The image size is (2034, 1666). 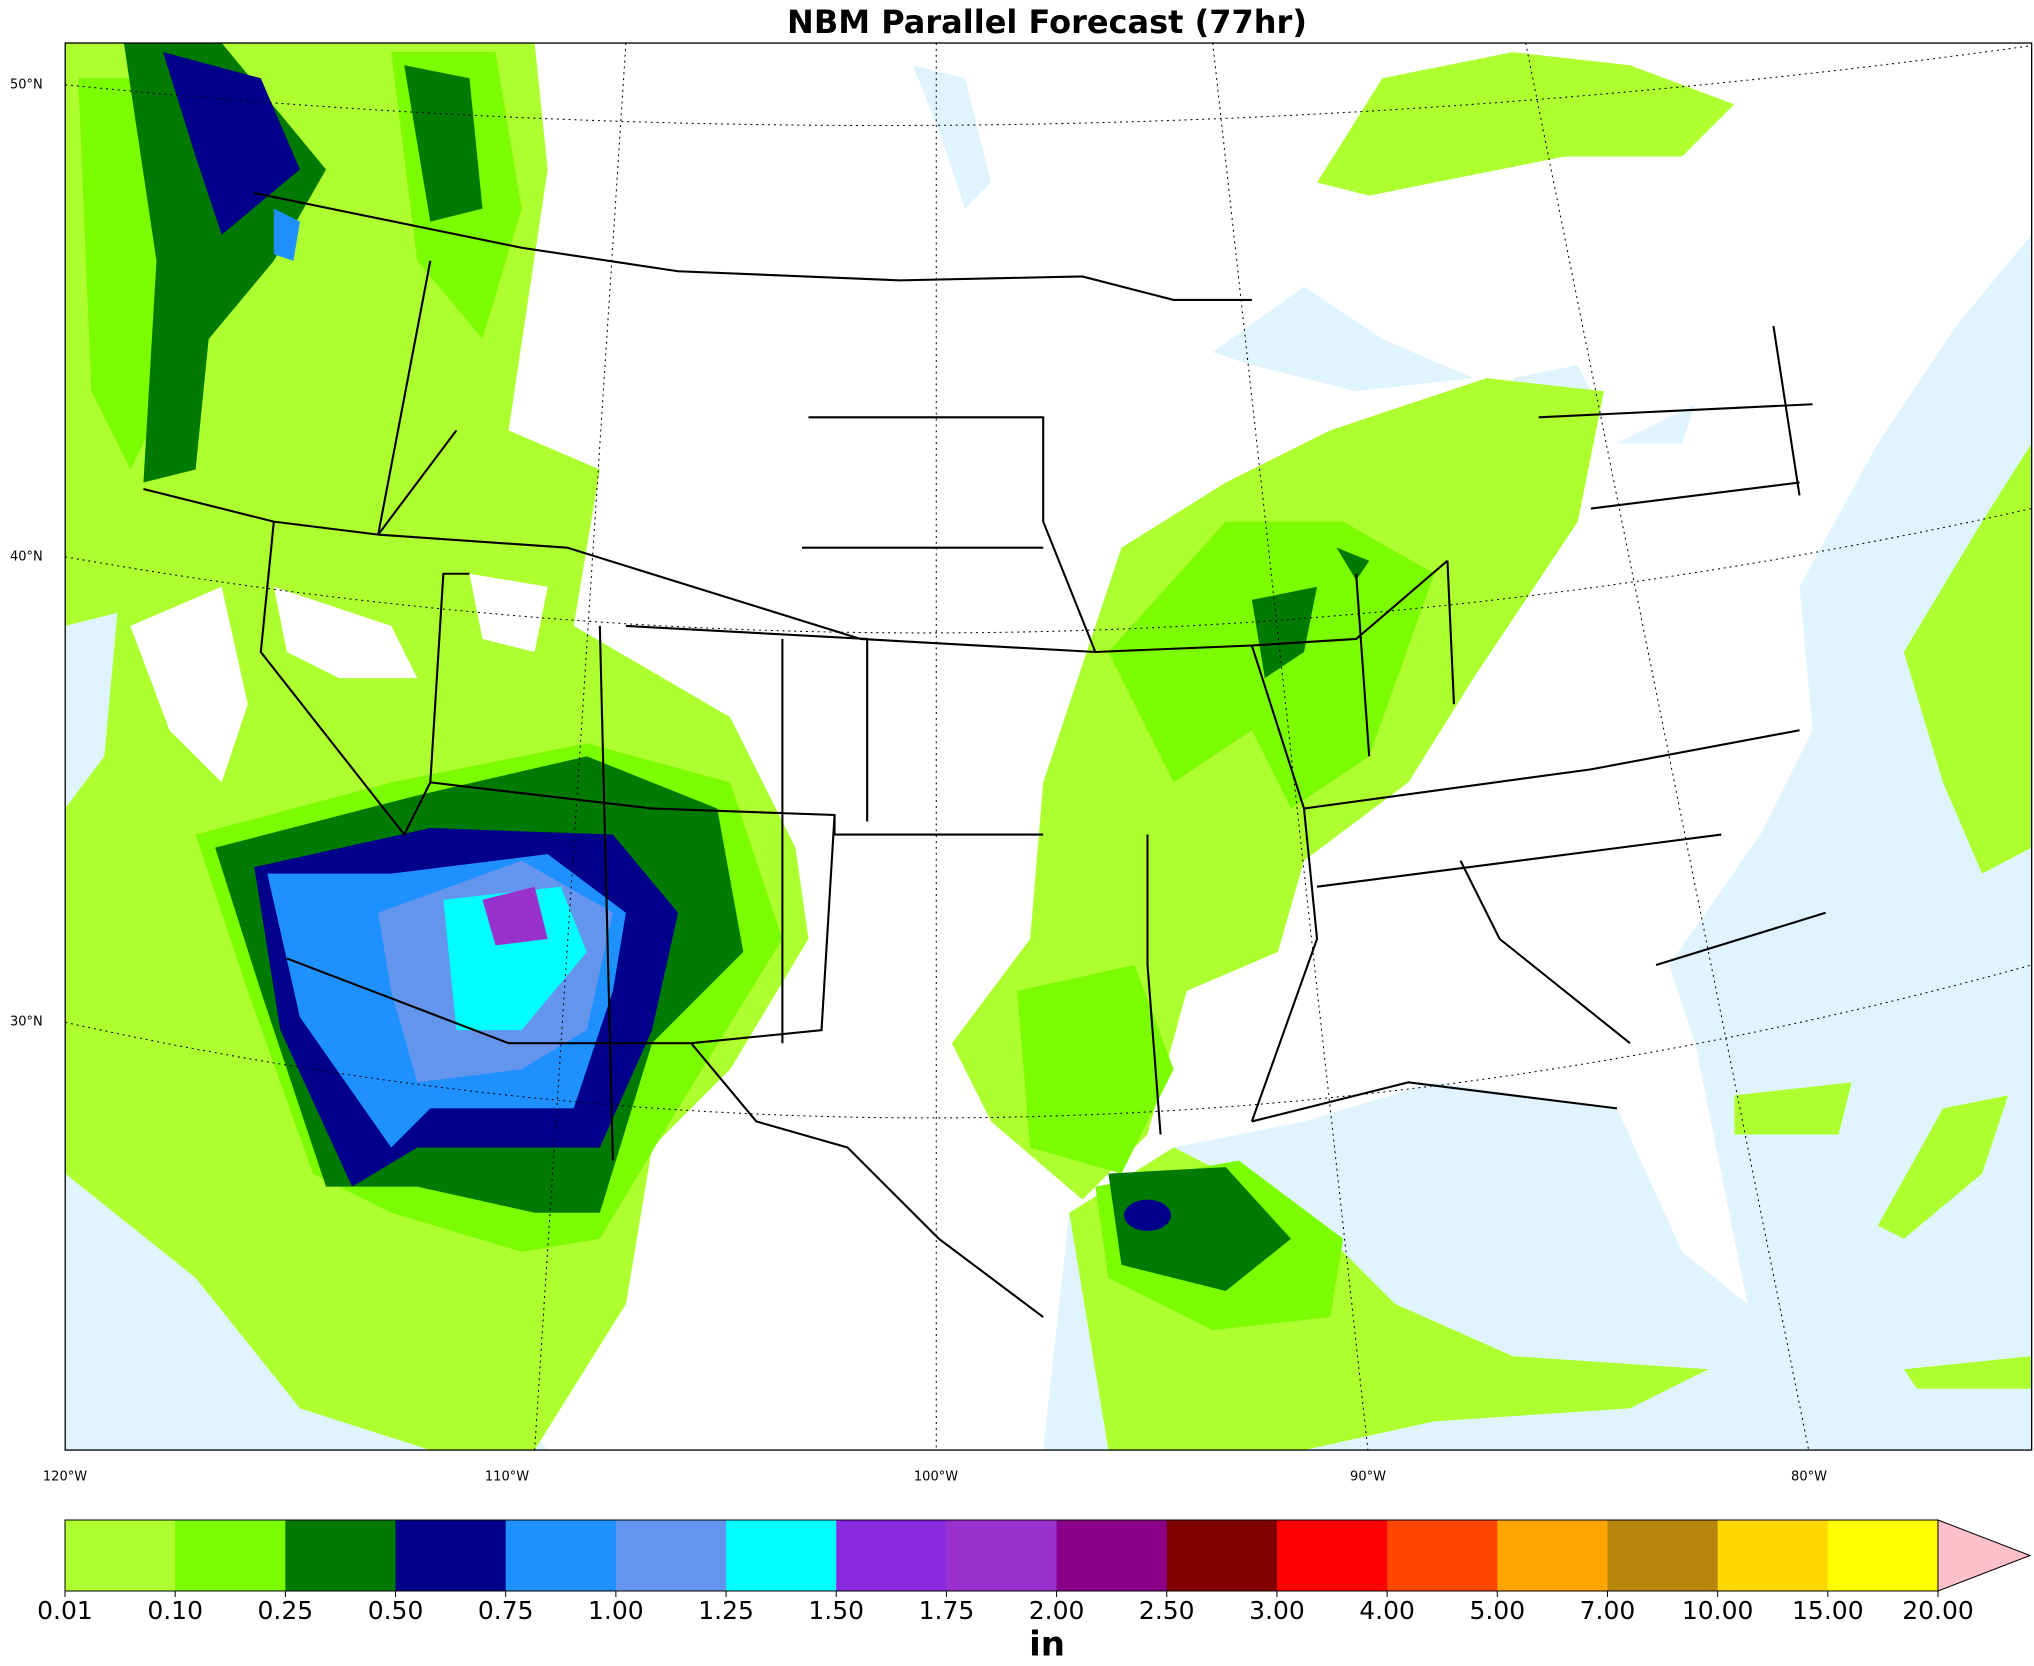 I want to click on colorbar-tick-label: 1.75, so click(x=947, y=1610).